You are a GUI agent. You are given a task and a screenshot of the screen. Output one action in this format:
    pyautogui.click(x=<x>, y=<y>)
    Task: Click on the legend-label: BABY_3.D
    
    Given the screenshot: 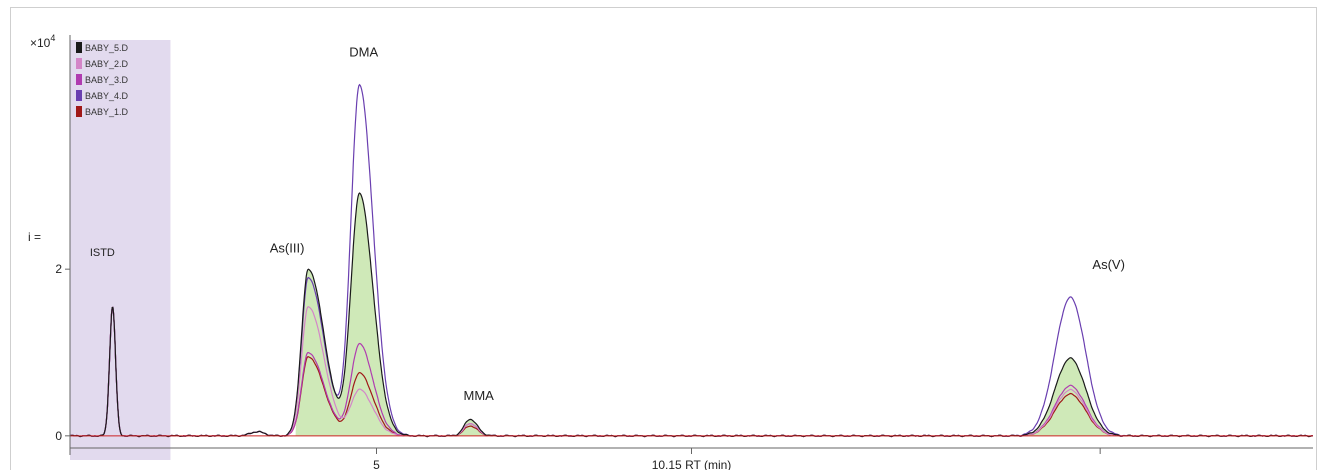 What is the action you would take?
    pyautogui.click(x=107, y=80)
    